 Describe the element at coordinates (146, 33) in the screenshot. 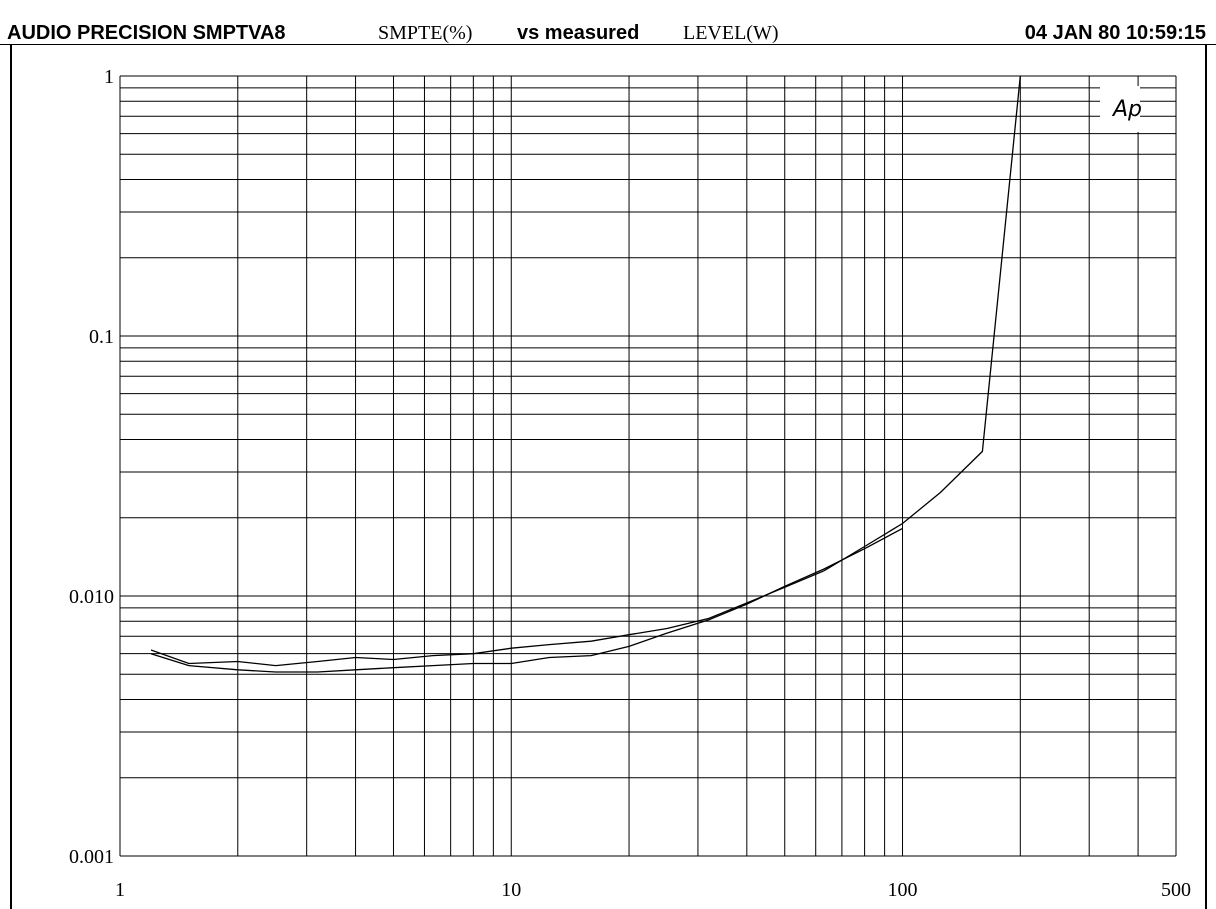

I see `chart-title: AUDIO PRECISION SMPTVA8` at that location.